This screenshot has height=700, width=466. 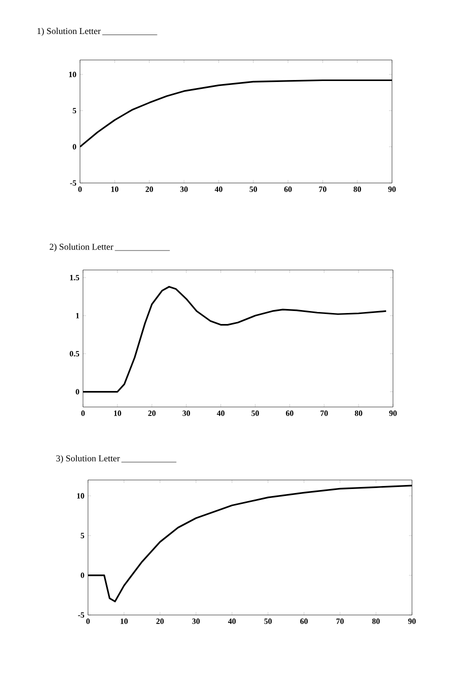 What do you see at coordinates (75, 277) in the screenshot?
I see `y-tick-label: 1.5` at bounding box center [75, 277].